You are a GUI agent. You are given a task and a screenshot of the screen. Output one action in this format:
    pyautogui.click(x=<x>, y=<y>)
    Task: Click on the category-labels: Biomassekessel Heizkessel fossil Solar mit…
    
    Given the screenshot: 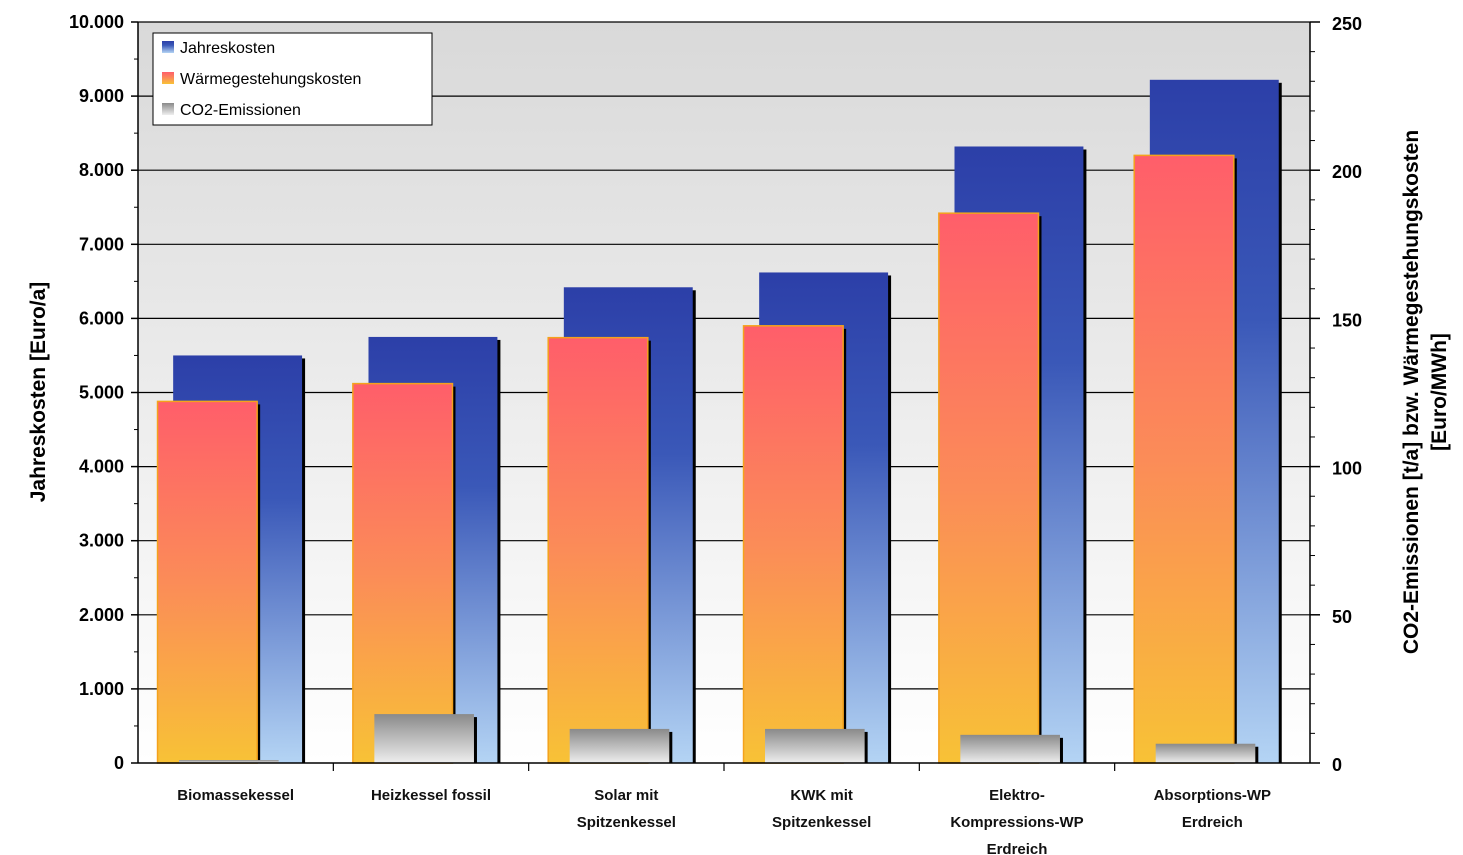 What is the action you would take?
    pyautogui.click(x=724, y=821)
    